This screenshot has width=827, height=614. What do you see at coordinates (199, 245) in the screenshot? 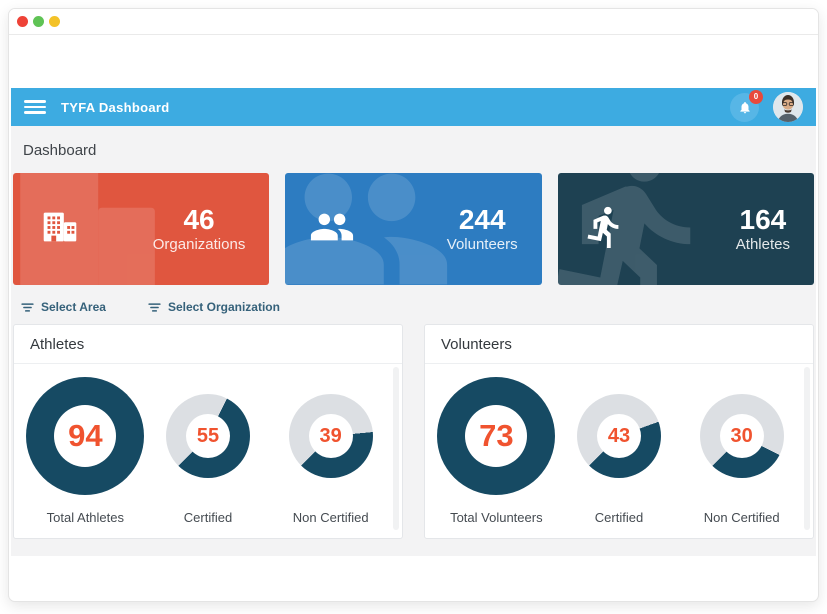
I see `stat-label: Organizations` at bounding box center [199, 245].